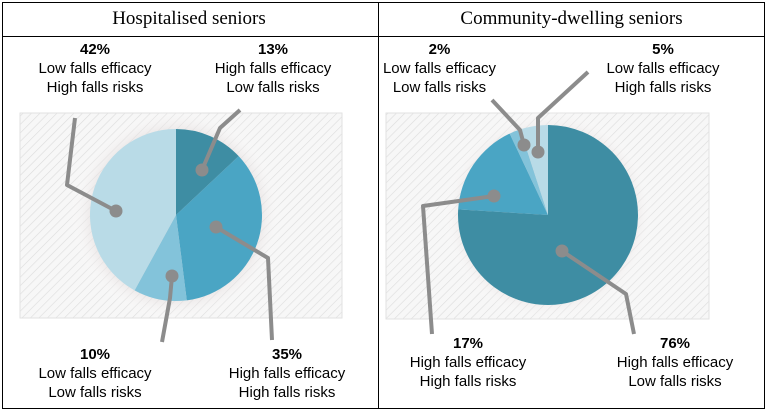  Describe the element at coordinates (383, 36) in the screenshot. I see `header-divider` at that location.